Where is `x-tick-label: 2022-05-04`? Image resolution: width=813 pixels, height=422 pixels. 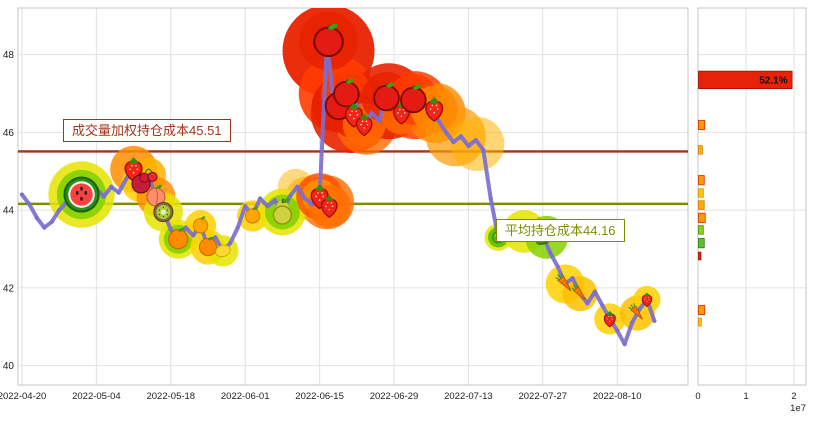 x-tick-label: 2022-05-04 is located at coordinates (96, 396).